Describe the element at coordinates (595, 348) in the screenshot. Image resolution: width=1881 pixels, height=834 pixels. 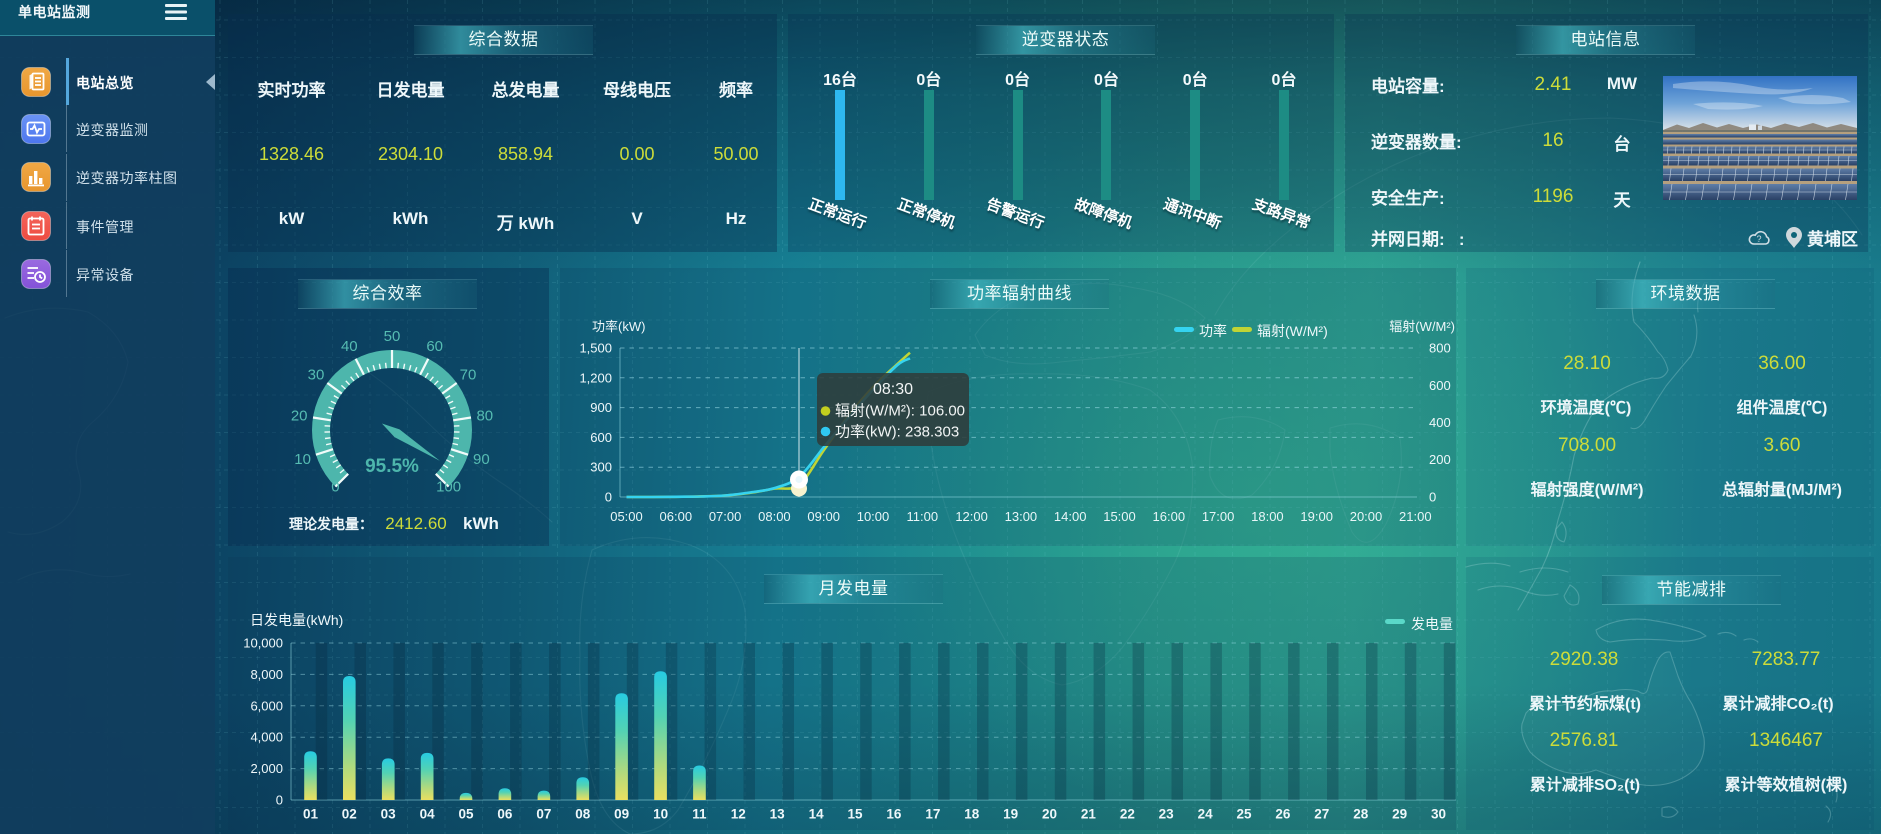
I see `svg-text: 1,500` at that location.